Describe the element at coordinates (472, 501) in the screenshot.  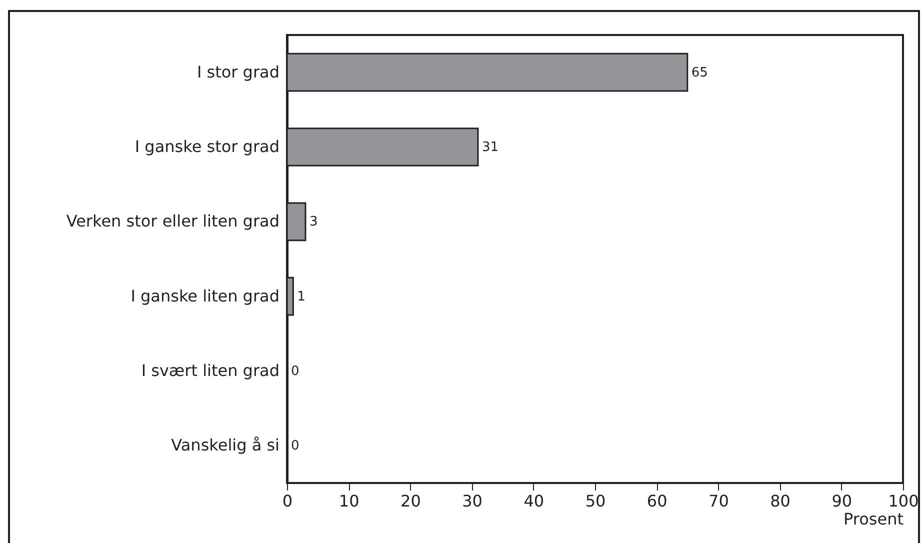
I see `x-tick-label: 30` at that location.